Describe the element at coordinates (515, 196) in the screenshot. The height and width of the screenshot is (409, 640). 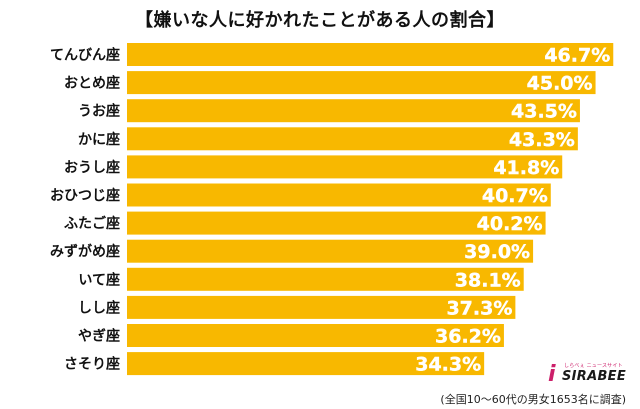
I see `value-label: 40.7%` at that location.